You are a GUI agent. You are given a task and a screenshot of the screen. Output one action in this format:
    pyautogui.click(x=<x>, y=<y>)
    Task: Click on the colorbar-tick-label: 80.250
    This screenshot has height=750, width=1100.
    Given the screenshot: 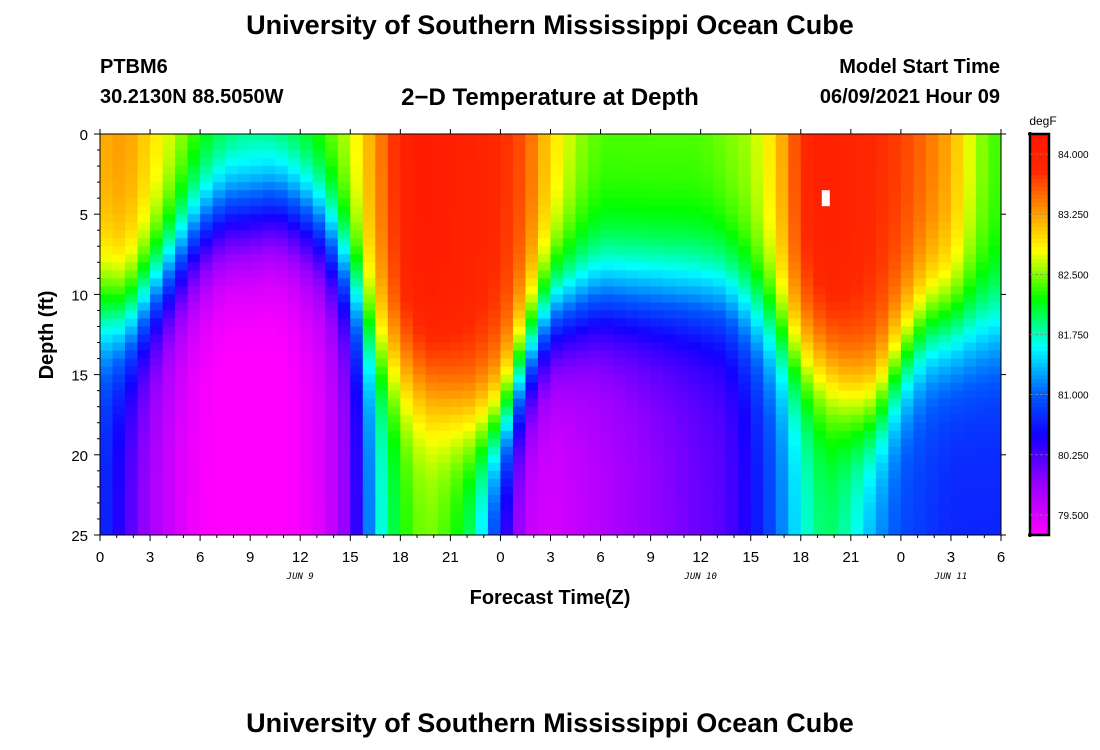 What is the action you would take?
    pyautogui.click(x=1073, y=456)
    